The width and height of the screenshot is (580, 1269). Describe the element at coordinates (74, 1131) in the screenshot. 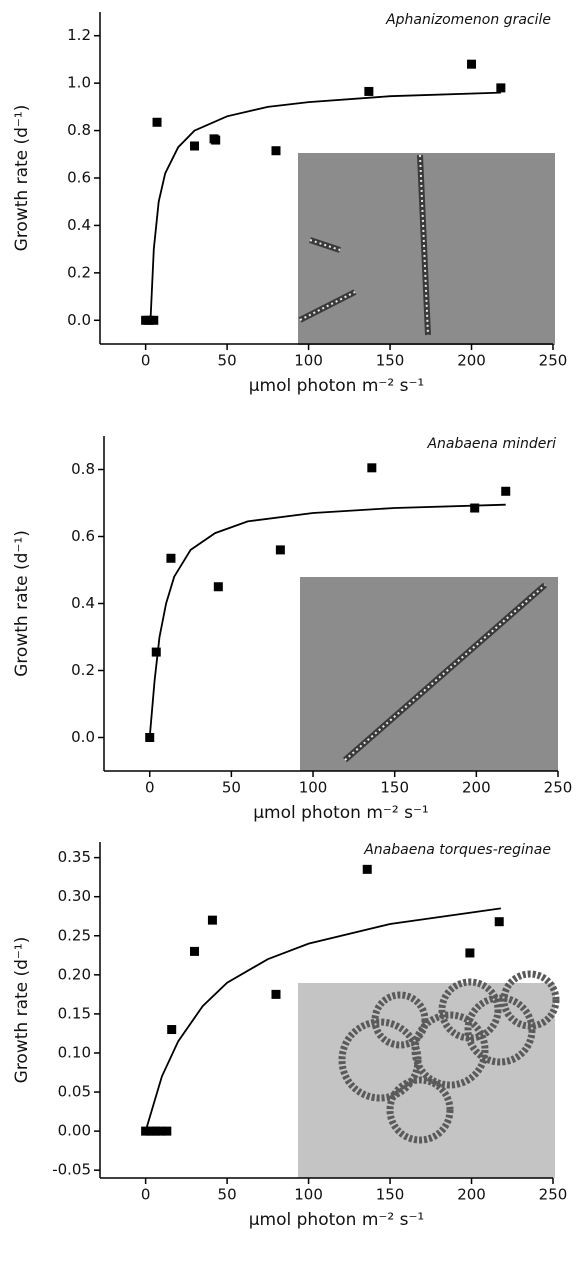

I see `y-tick-label: 0.00` at that location.